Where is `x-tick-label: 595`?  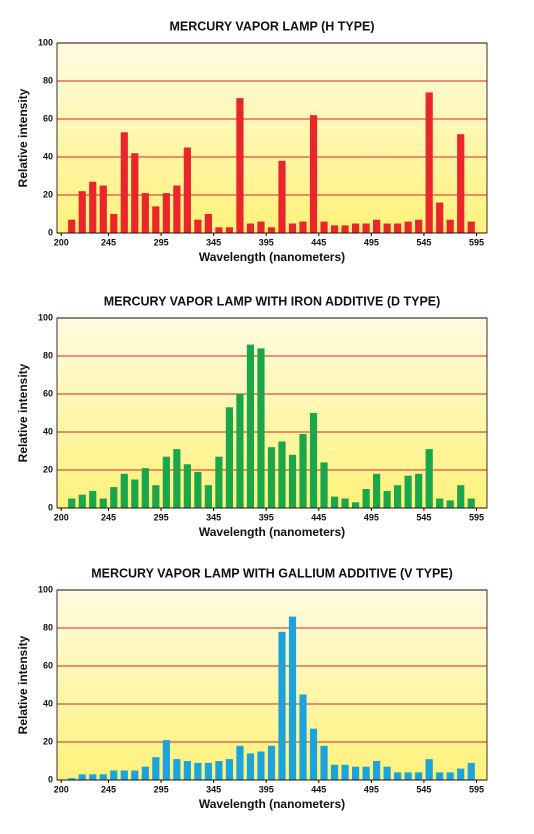
x-tick-label: 595 is located at coordinates (476, 242).